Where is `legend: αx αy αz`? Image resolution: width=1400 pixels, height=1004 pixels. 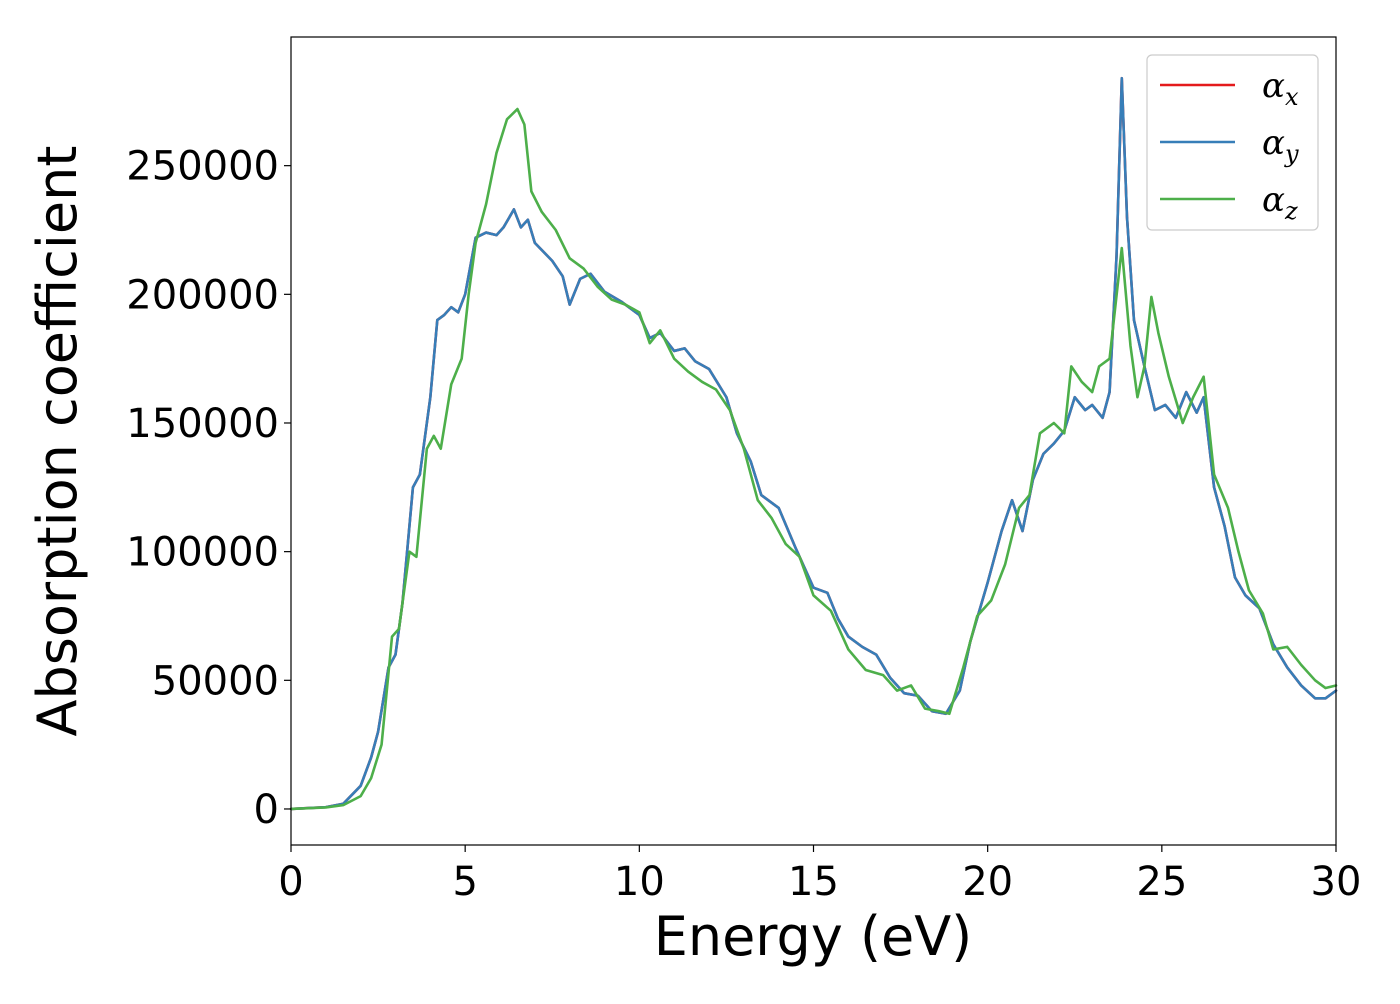 legend: αx αy αz is located at coordinates (1232, 142).